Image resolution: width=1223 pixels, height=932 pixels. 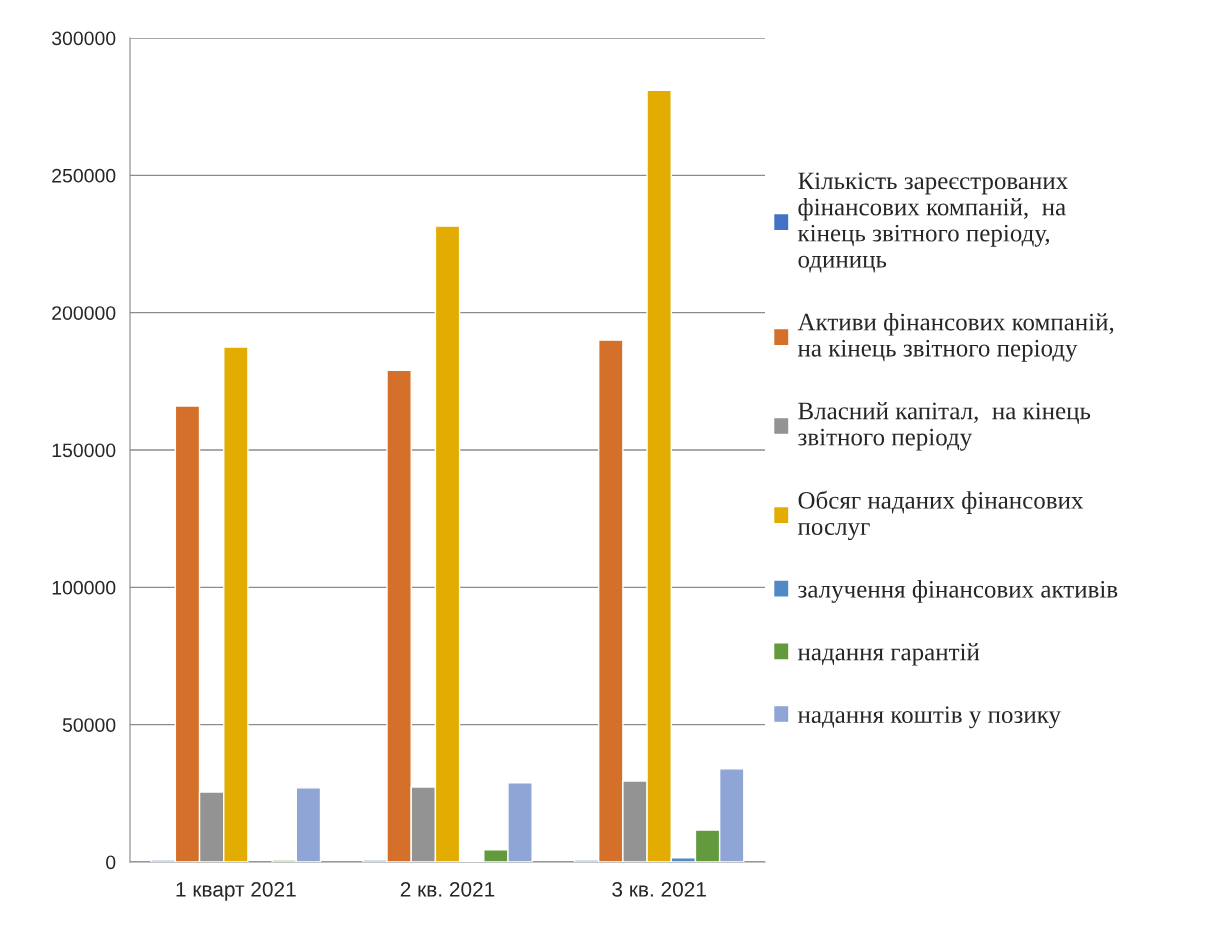 I want to click on legend-label: надання коштів у позику, so click(x=929, y=717).